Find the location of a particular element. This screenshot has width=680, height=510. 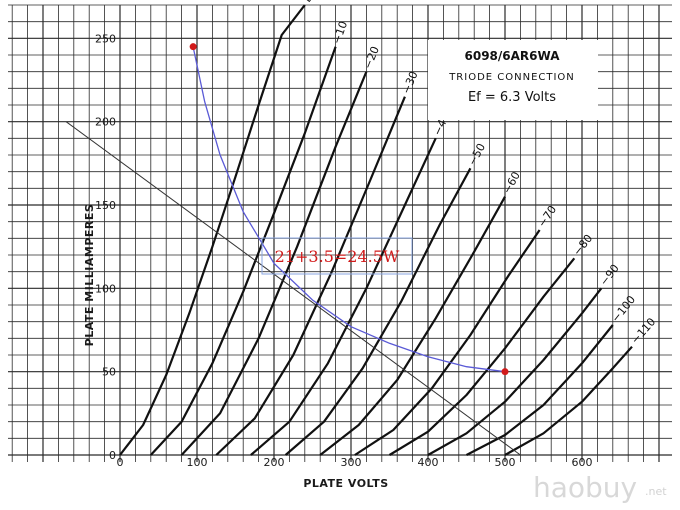

info-box is located at coordinates (513, 80).